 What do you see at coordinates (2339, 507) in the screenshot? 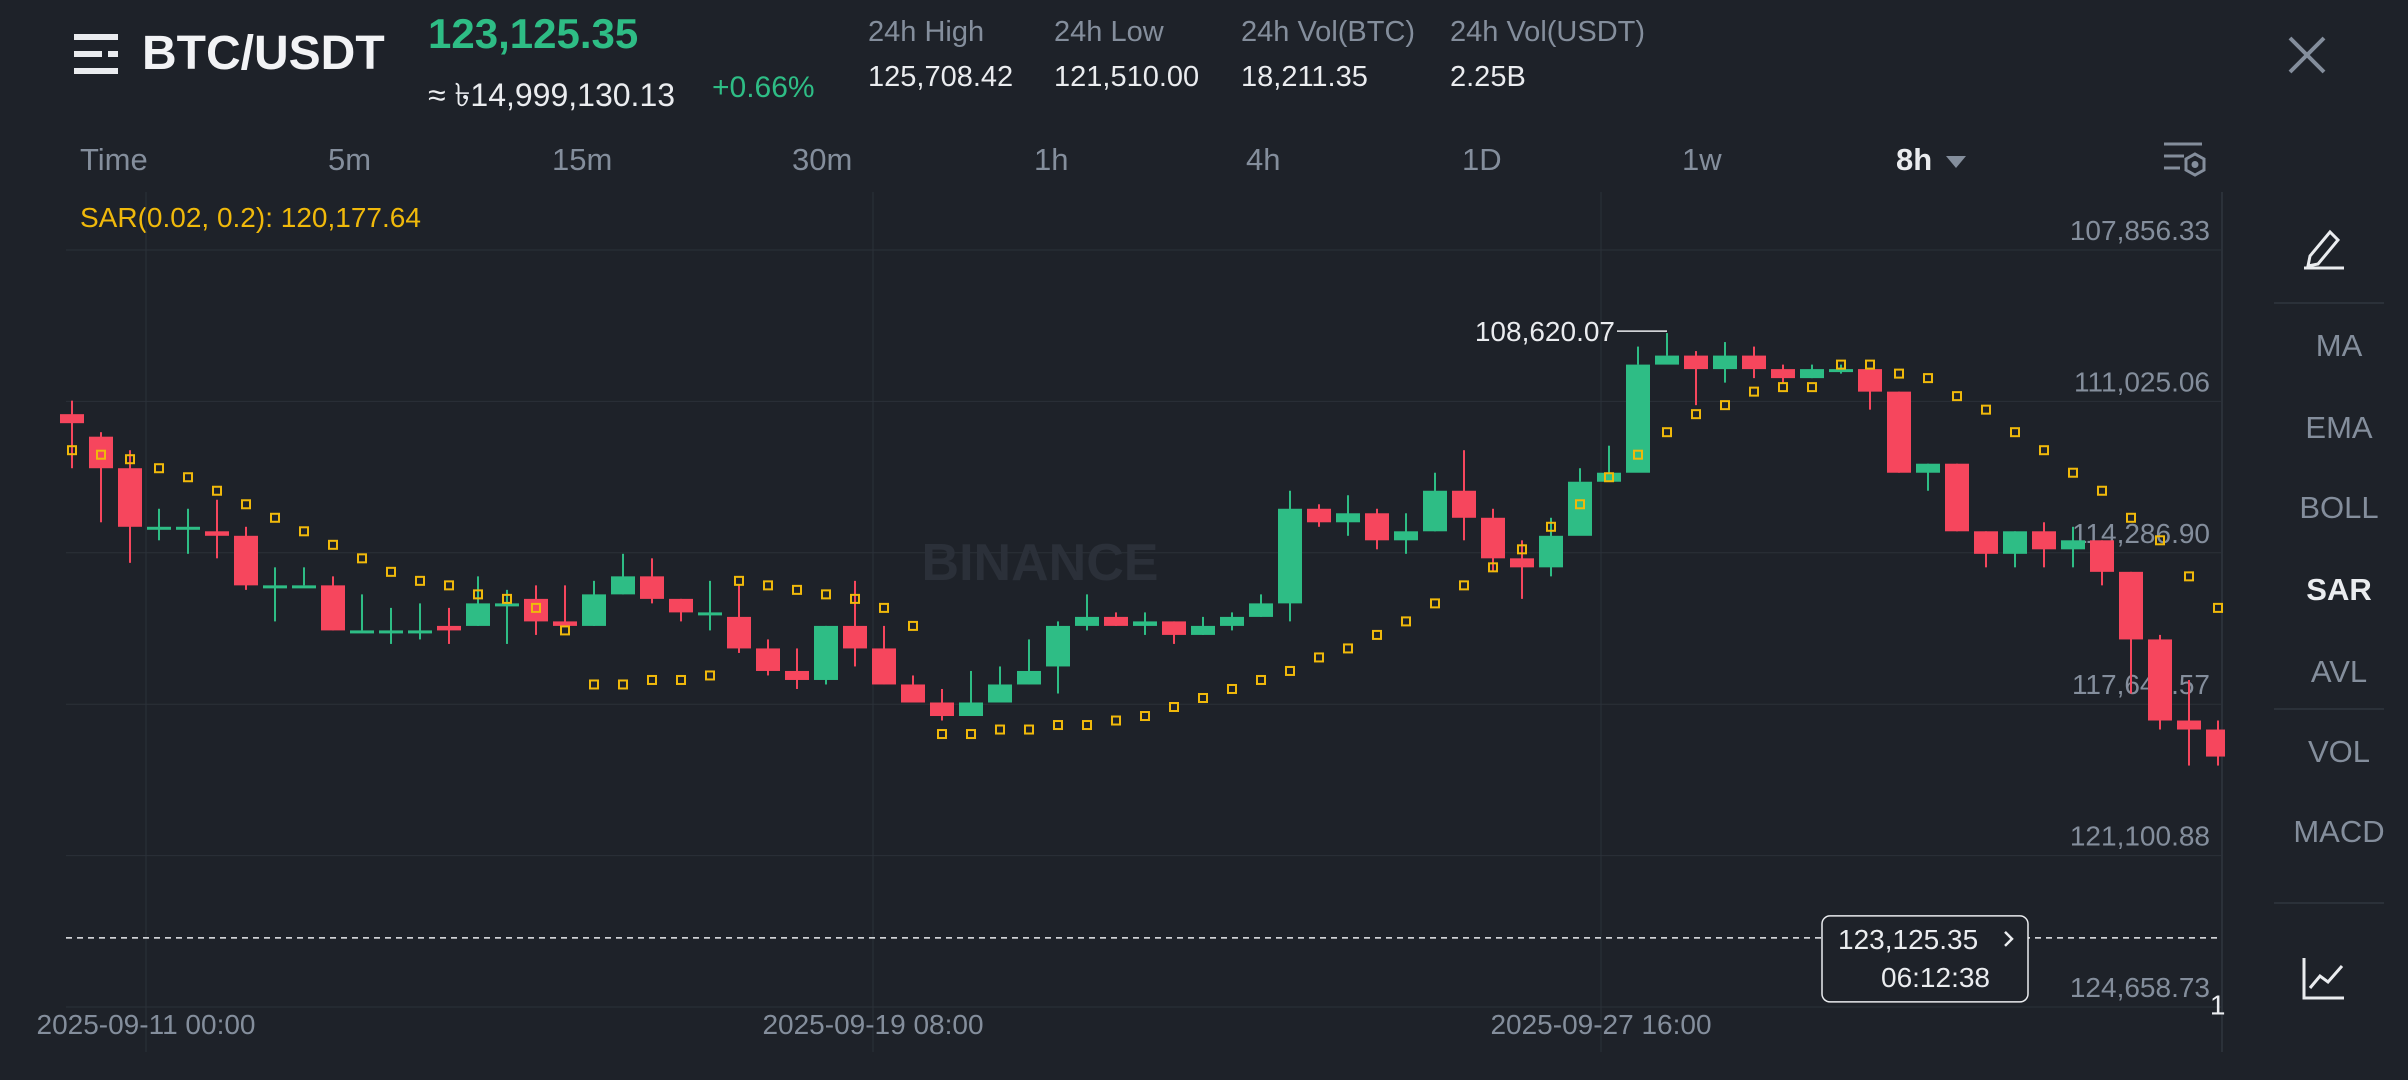
I see `indicator-boll: BOLL` at bounding box center [2339, 507].